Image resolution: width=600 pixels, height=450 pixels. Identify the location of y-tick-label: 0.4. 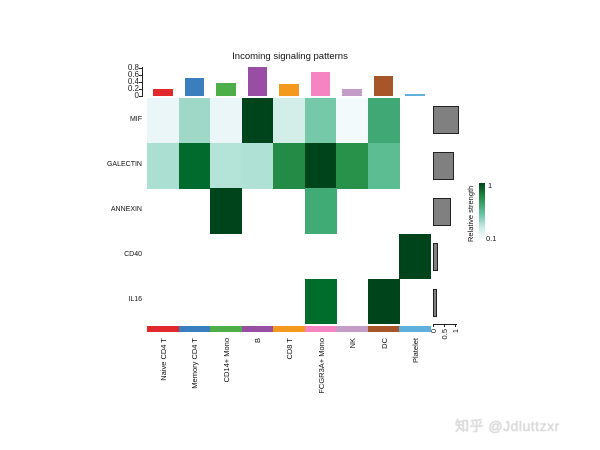
(133, 81).